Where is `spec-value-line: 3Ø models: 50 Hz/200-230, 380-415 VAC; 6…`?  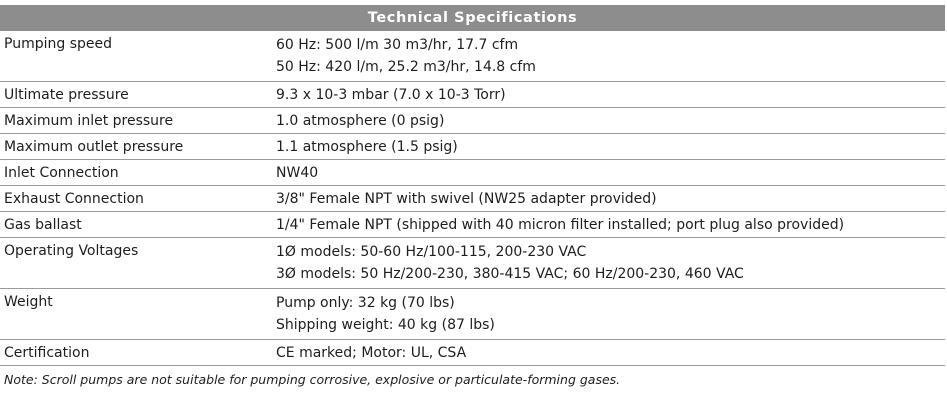 spec-value-line: 3Ø models: 50 Hz/200-230, 380-415 VAC; 6… is located at coordinates (510, 274).